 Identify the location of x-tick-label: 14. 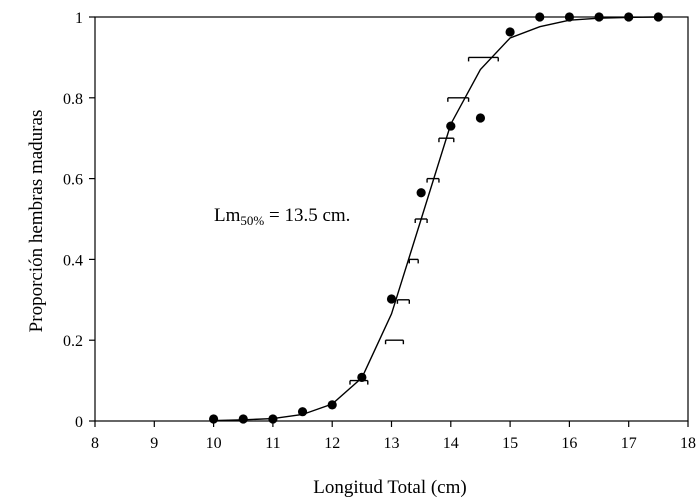
(451, 443).